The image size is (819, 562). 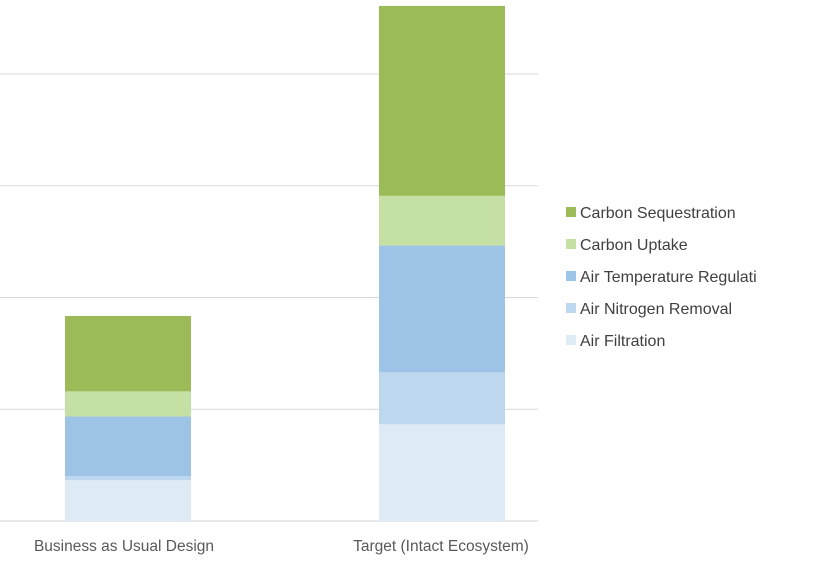 What do you see at coordinates (441, 546) in the screenshot?
I see `category-label-target-intact-ecosystem: Target (Intact Ecosystem)` at bounding box center [441, 546].